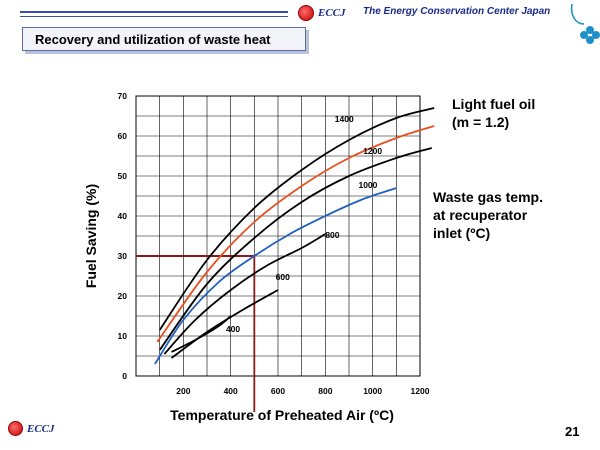  I want to click on gas-annotation-line2: at recuperator, so click(480, 215).